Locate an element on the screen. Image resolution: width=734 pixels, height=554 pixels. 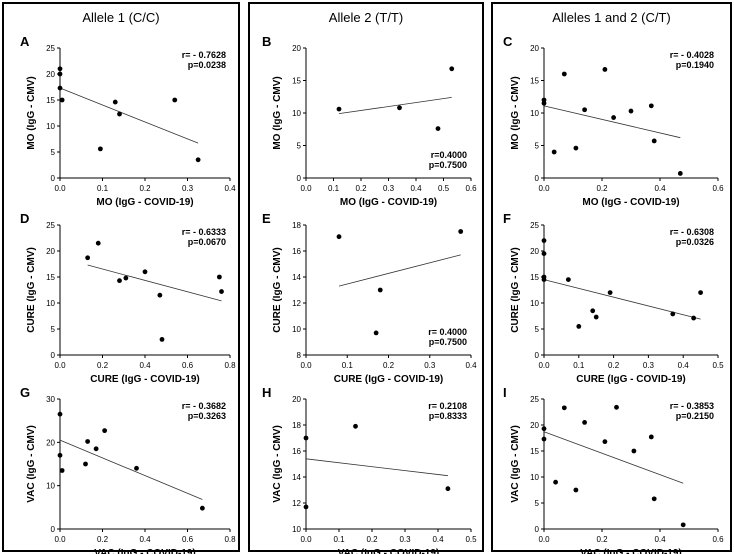
y-axis-label: MO (IgG - CMV) is located at coordinates (515, 112).